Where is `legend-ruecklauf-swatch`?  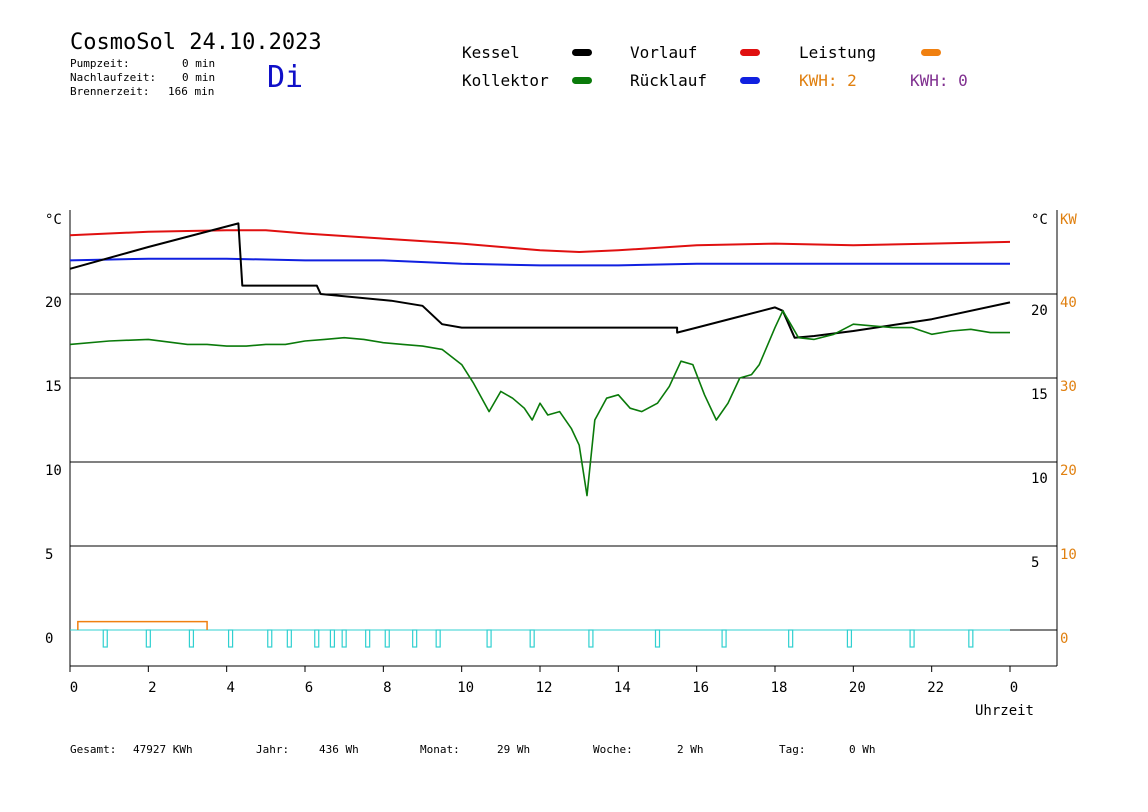
legend-ruecklauf-swatch is located at coordinates (750, 80).